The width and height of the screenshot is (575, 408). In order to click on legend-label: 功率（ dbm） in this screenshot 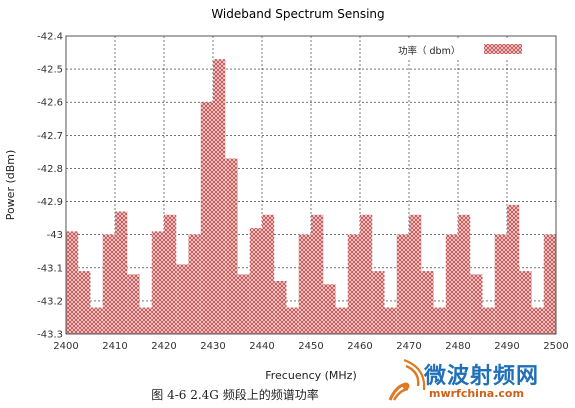, I will do `click(429, 51)`.